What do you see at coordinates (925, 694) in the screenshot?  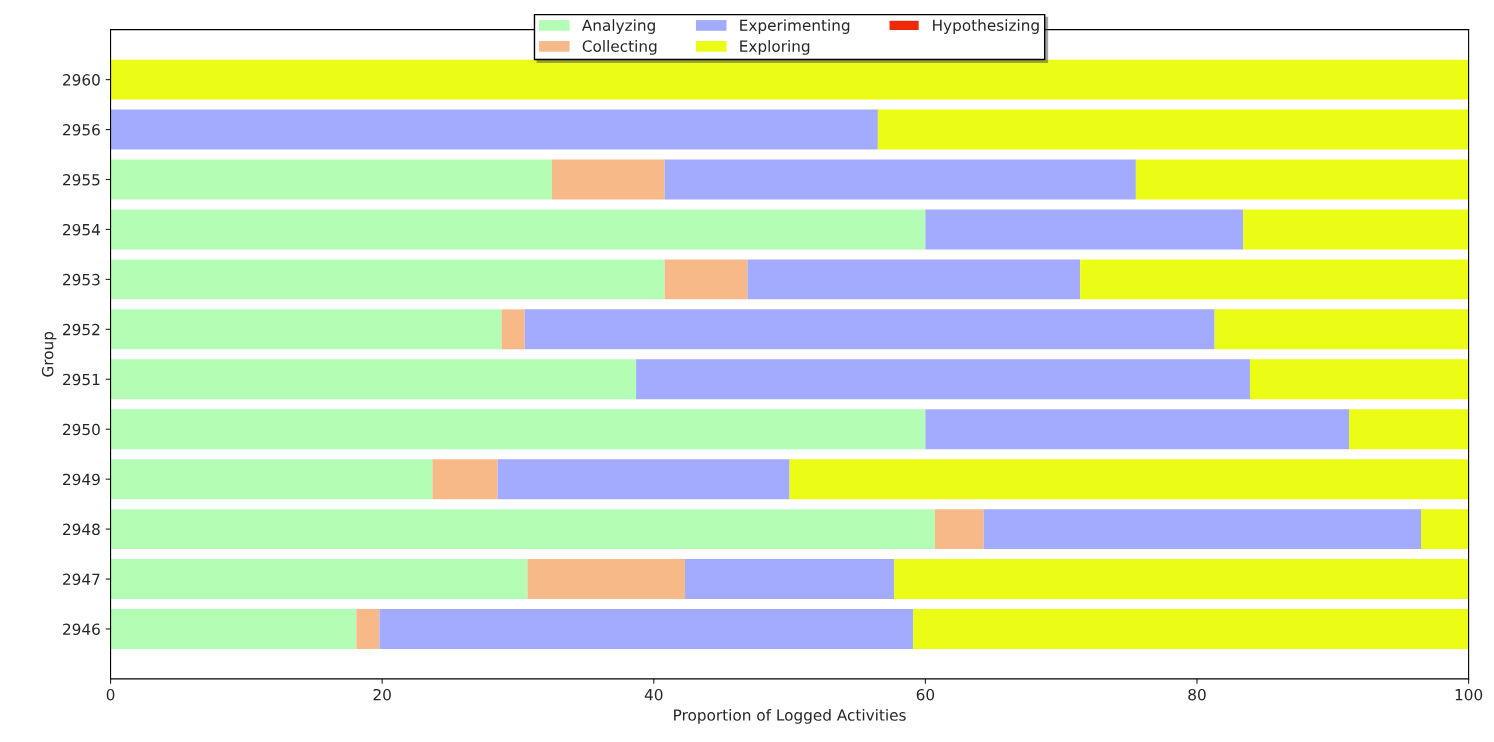 I see `x-tick-label: 60` at bounding box center [925, 694].